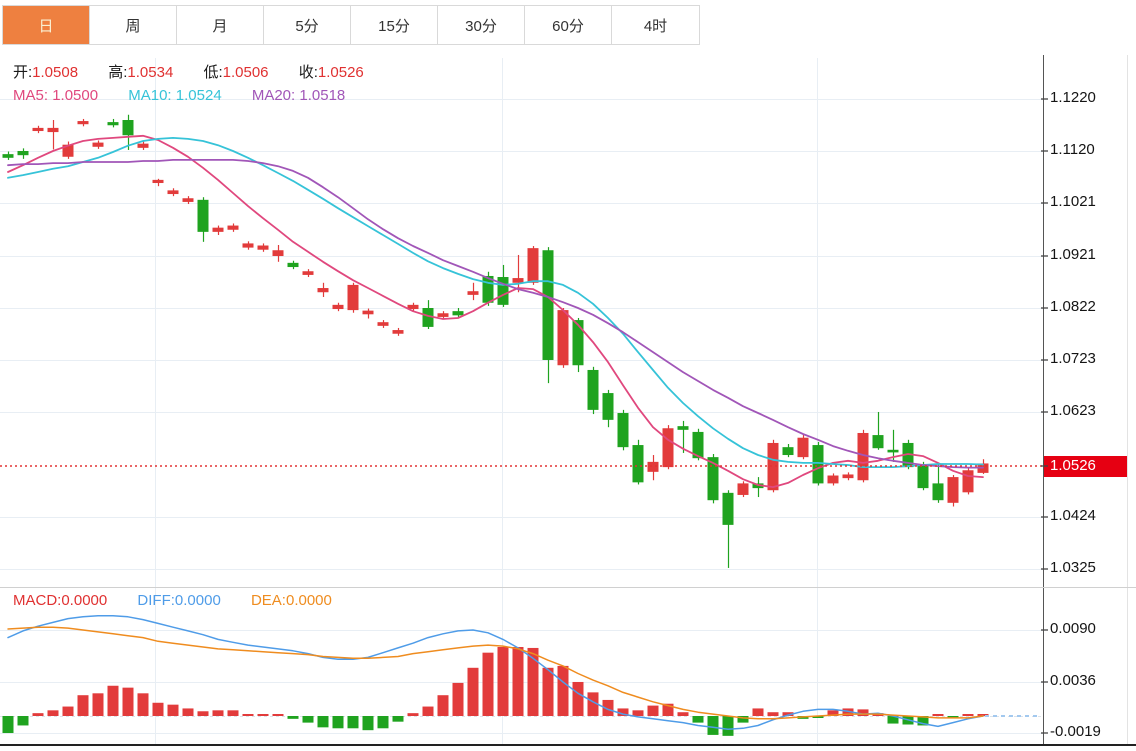 The height and width of the screenshot is (751, 1136). What do you see at coordinates (201, 71) in the screenshot?
I see `ohlc-legend: 开:1.0508 高:1.0534 低:1.0506 收:1.0526` at bounding box center [201, 71].